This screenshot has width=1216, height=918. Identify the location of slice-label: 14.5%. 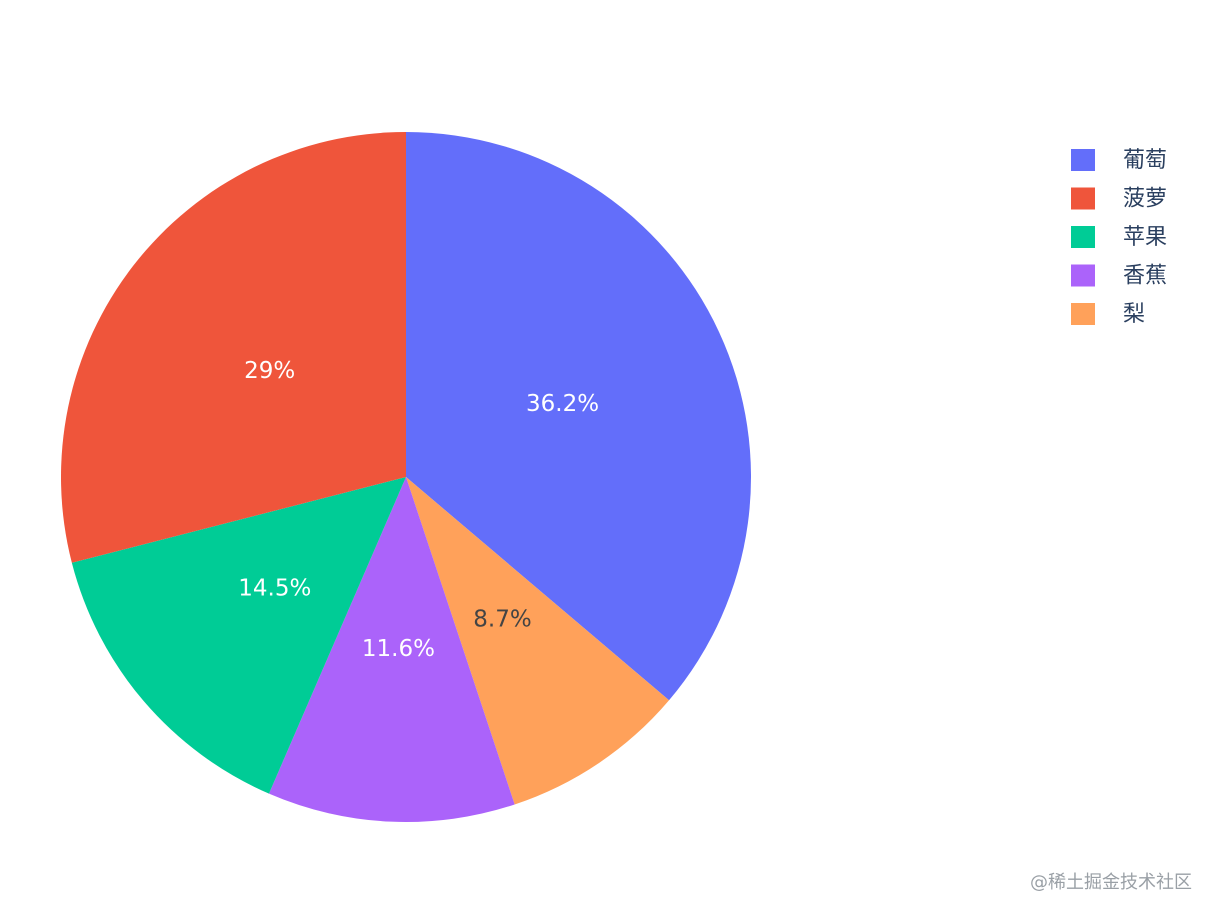
(274, 589).